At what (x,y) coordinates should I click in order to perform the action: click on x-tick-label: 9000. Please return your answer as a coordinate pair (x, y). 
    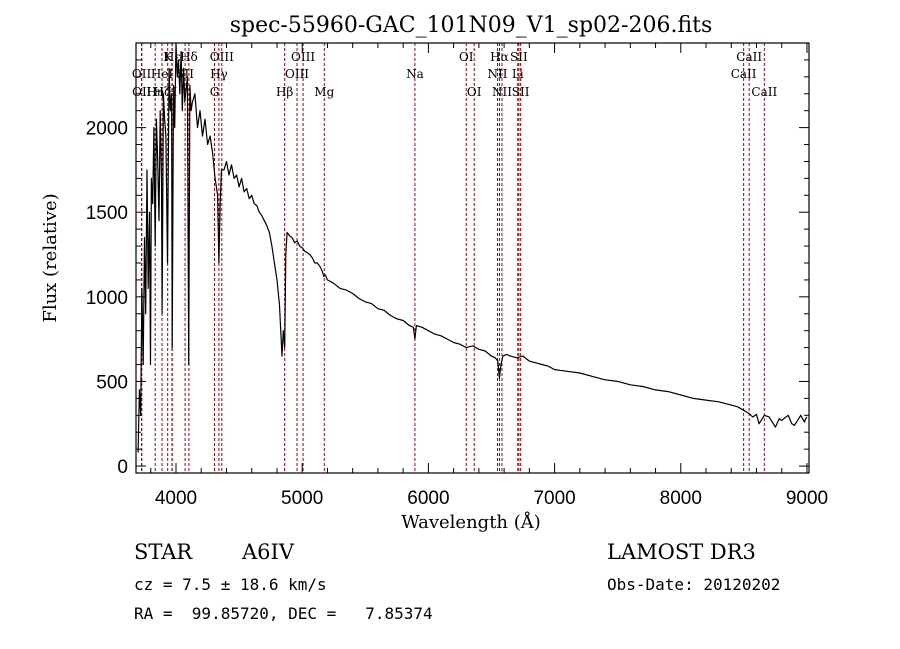
    Looking at the image, I should click on (807, 498).